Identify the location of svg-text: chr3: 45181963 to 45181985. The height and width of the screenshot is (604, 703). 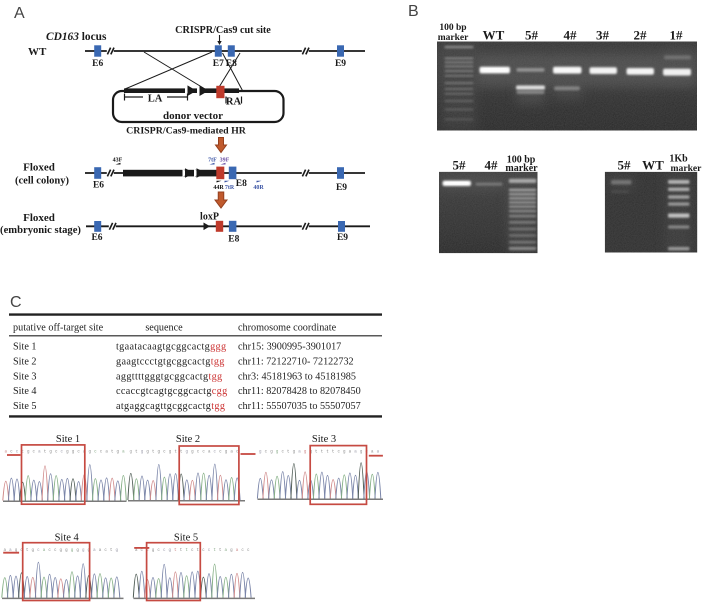
(297, 376).